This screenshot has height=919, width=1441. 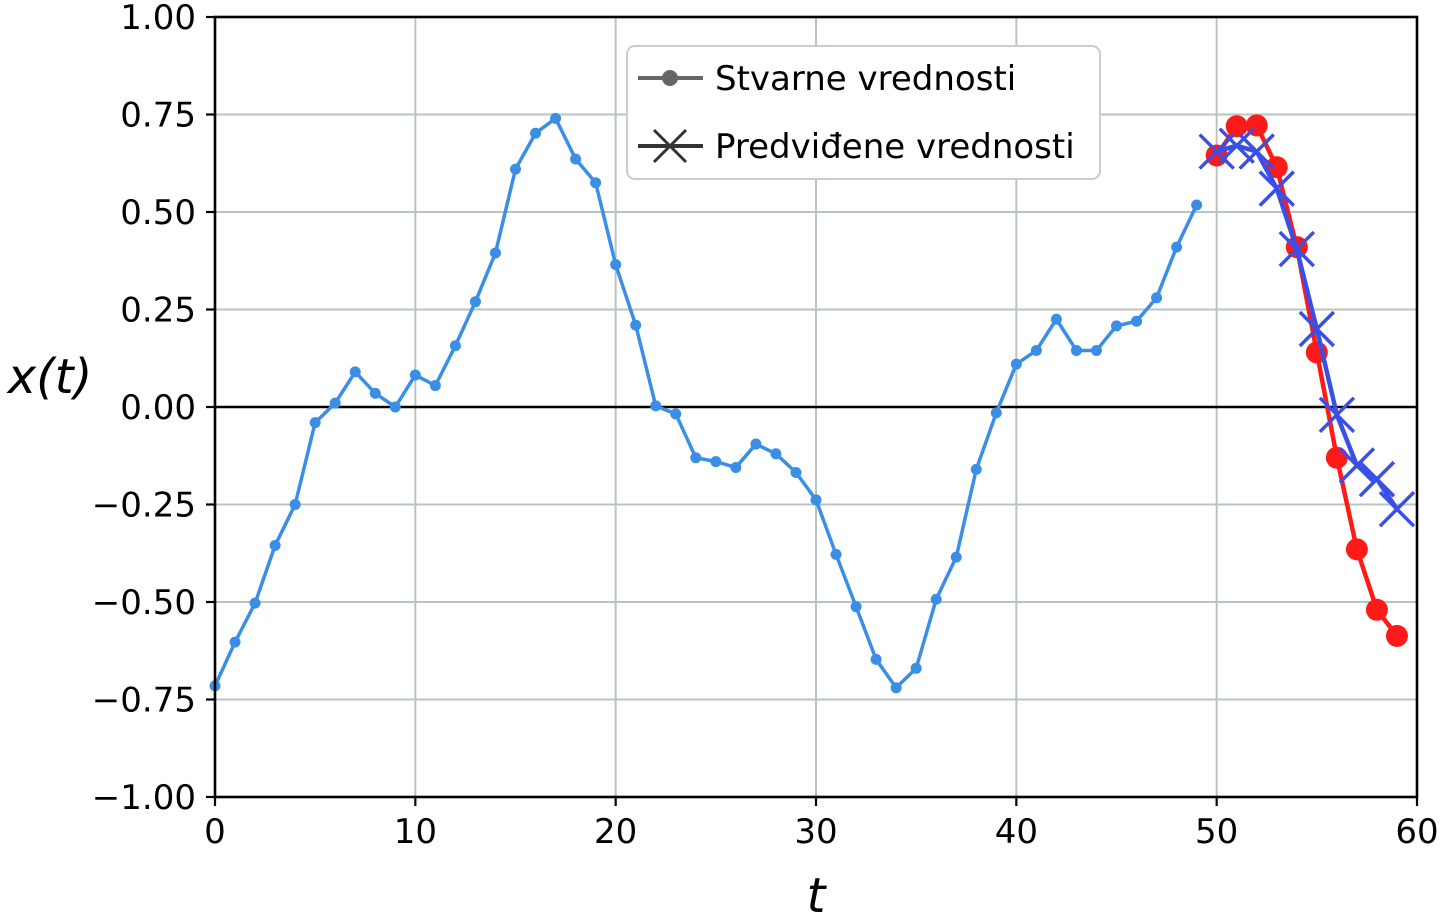 I want to click on series-actual, so click(x=1306, y=380).